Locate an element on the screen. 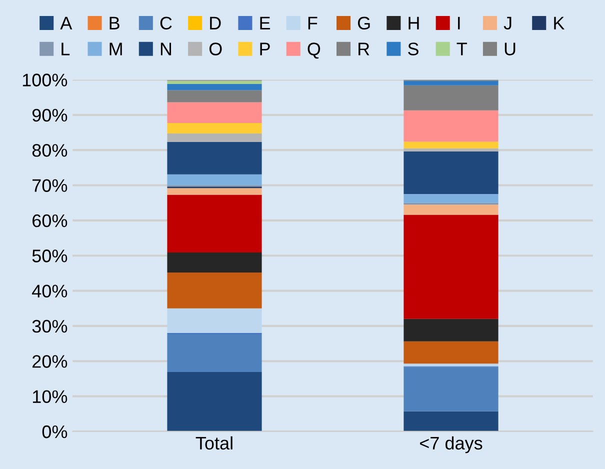 This screenshot has height=469, width=605. y-tick-label: 60% is located at coordinates (50, 221).